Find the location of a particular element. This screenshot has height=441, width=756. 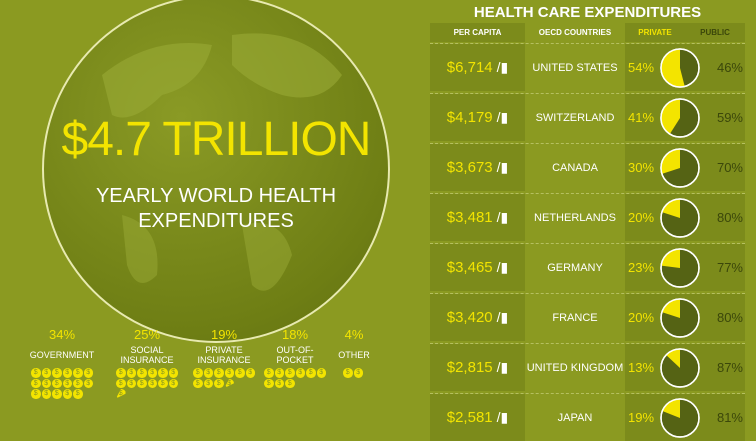

country-name: NETHERLANDS is located at coordinates (575, 217).